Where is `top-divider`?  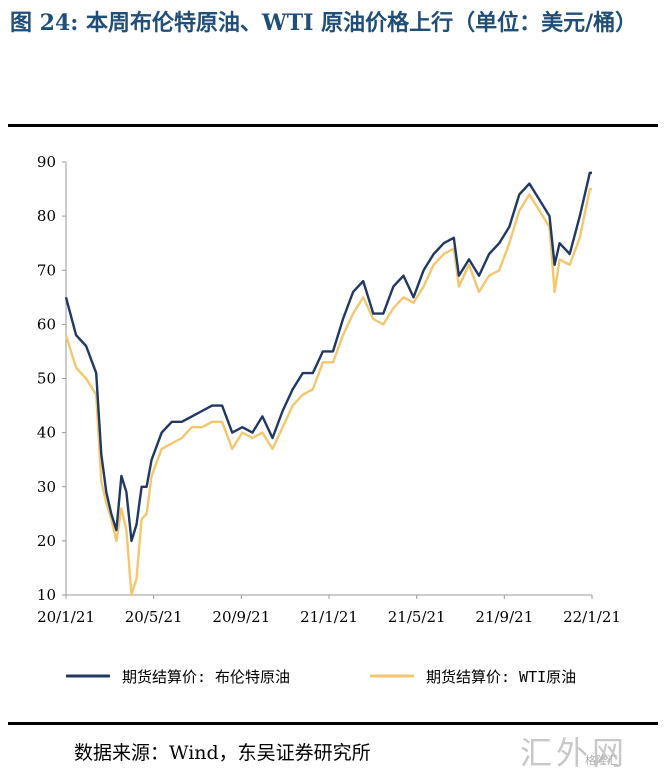 top-divider is located at coordinates (333, 125).